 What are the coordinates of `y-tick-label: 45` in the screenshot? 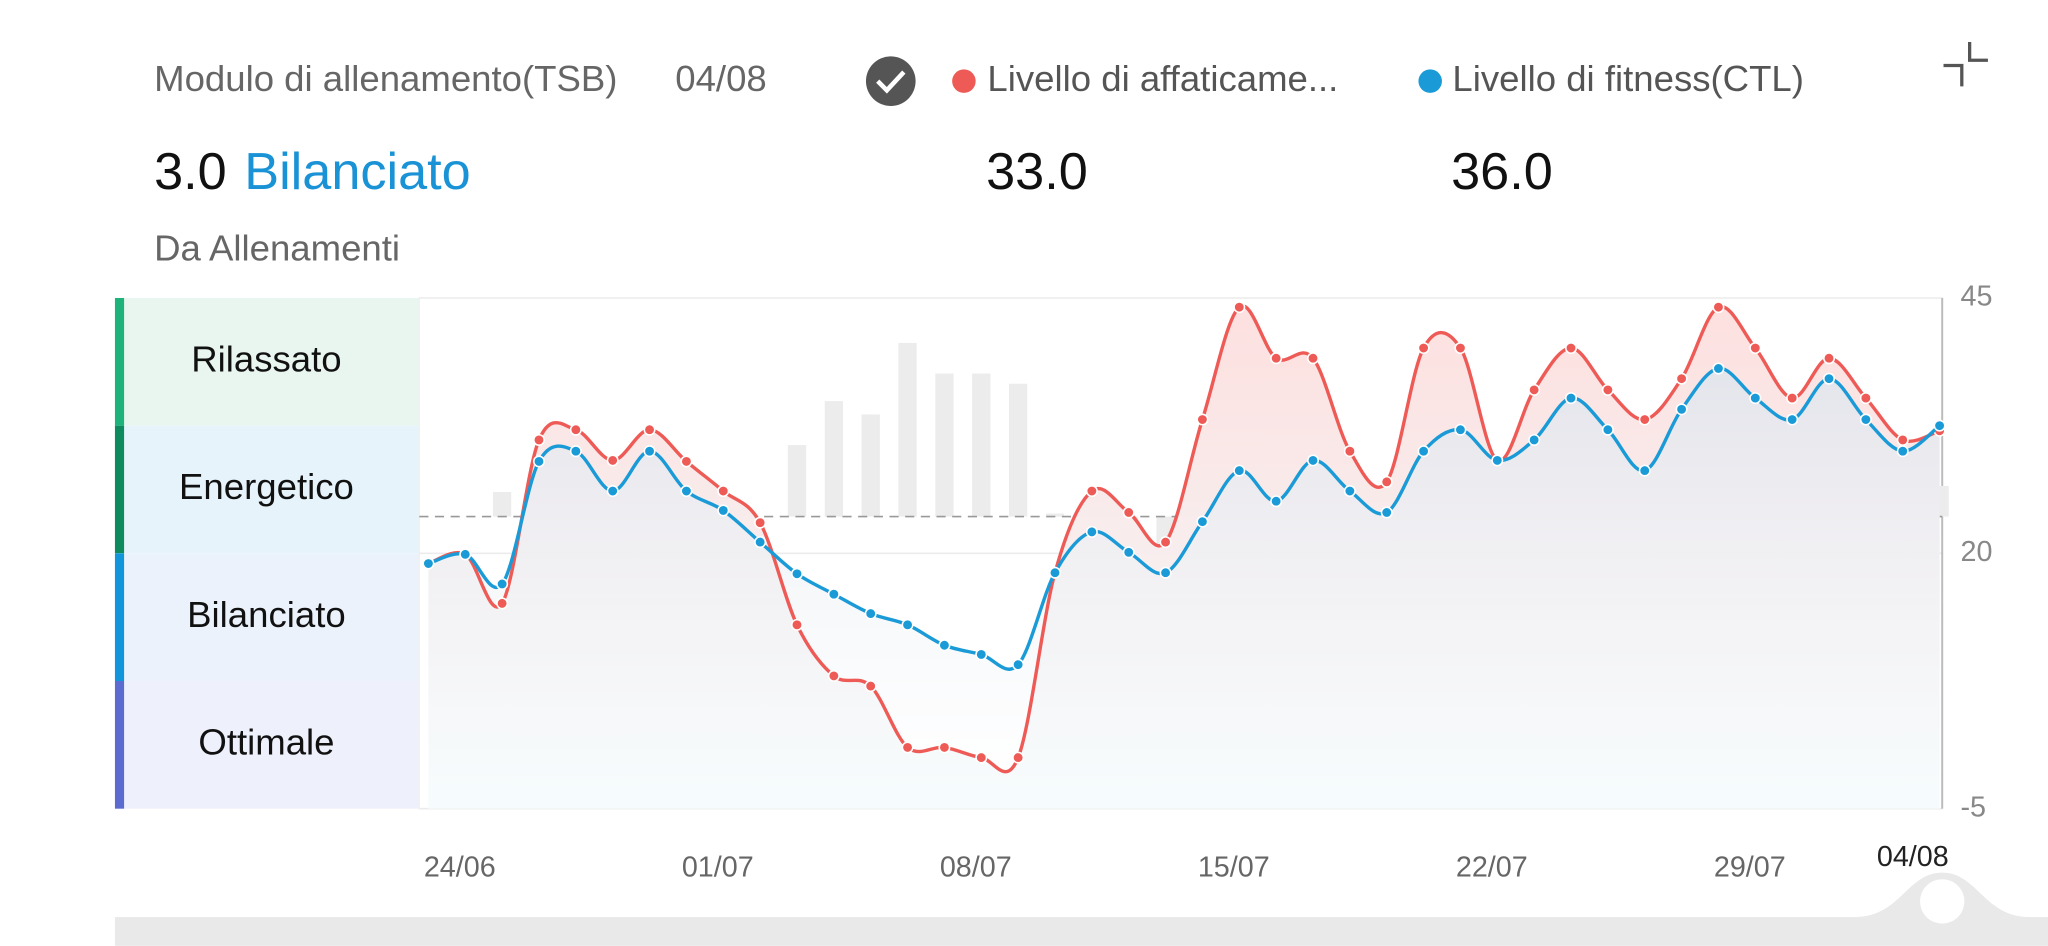 It's located at (1976, 297).